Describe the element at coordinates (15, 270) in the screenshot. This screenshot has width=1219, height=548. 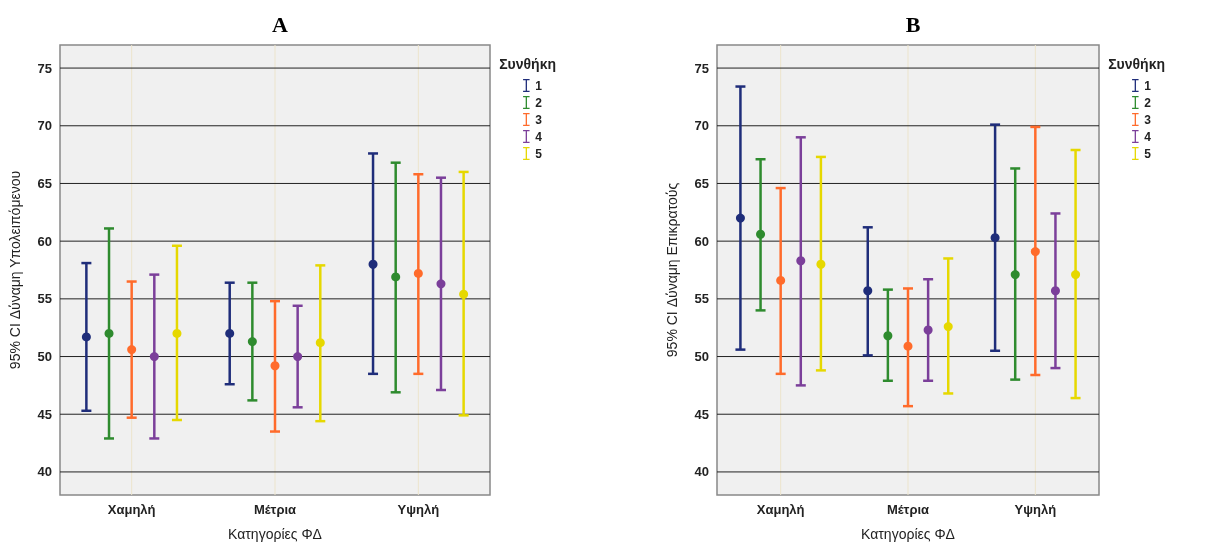
I see `y-axis-title: 95% CI Δύναμη Υπολειπόμενου` at that location.